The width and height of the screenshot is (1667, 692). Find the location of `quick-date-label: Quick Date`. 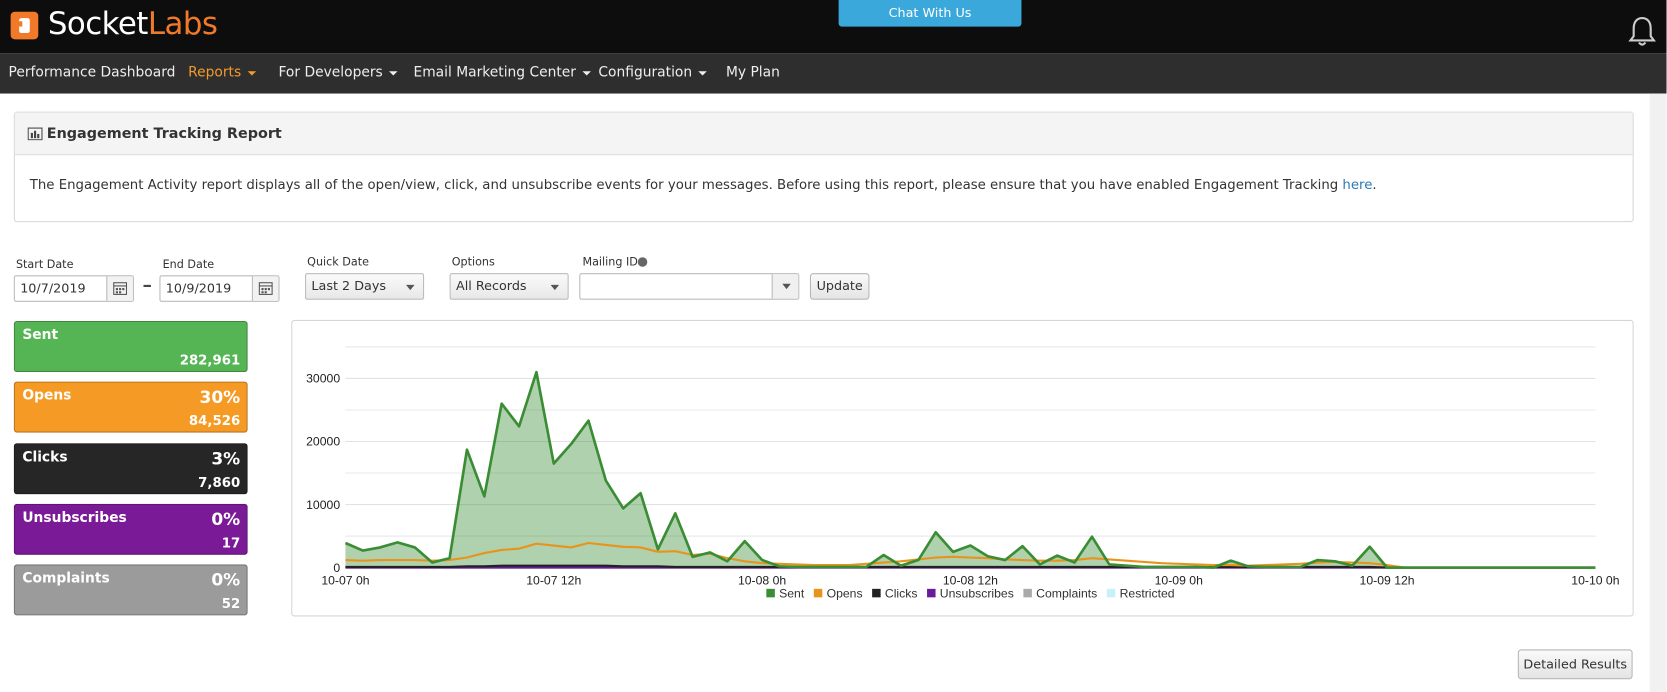

quick-date-label: Quick Date is located at coordinates (338, 262).